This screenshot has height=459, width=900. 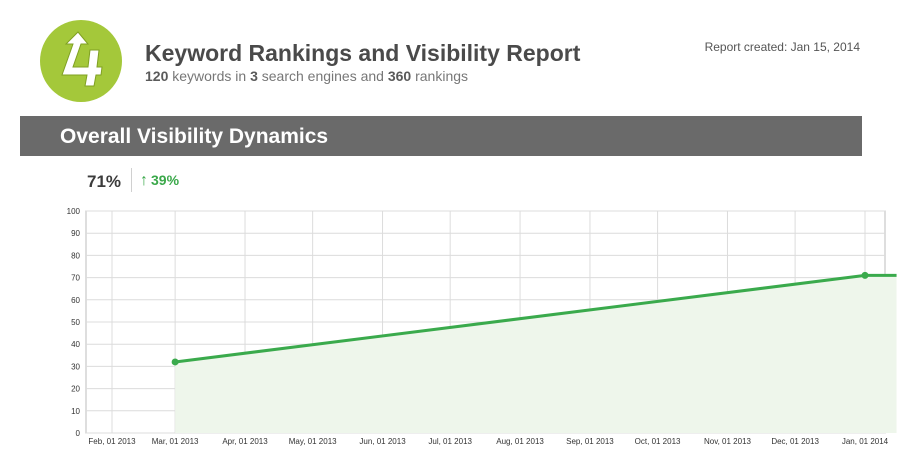 What do you see at coordinates (175, 441) in the screenshot?
I see `x-tick-label: Mar, 01 2013` at bounding box center [175, 441].